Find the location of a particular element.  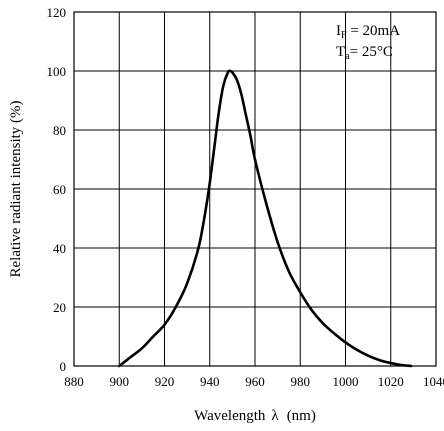

y-axis-label: Relative radiant intensity (%) is located at coordinates (16, 188).